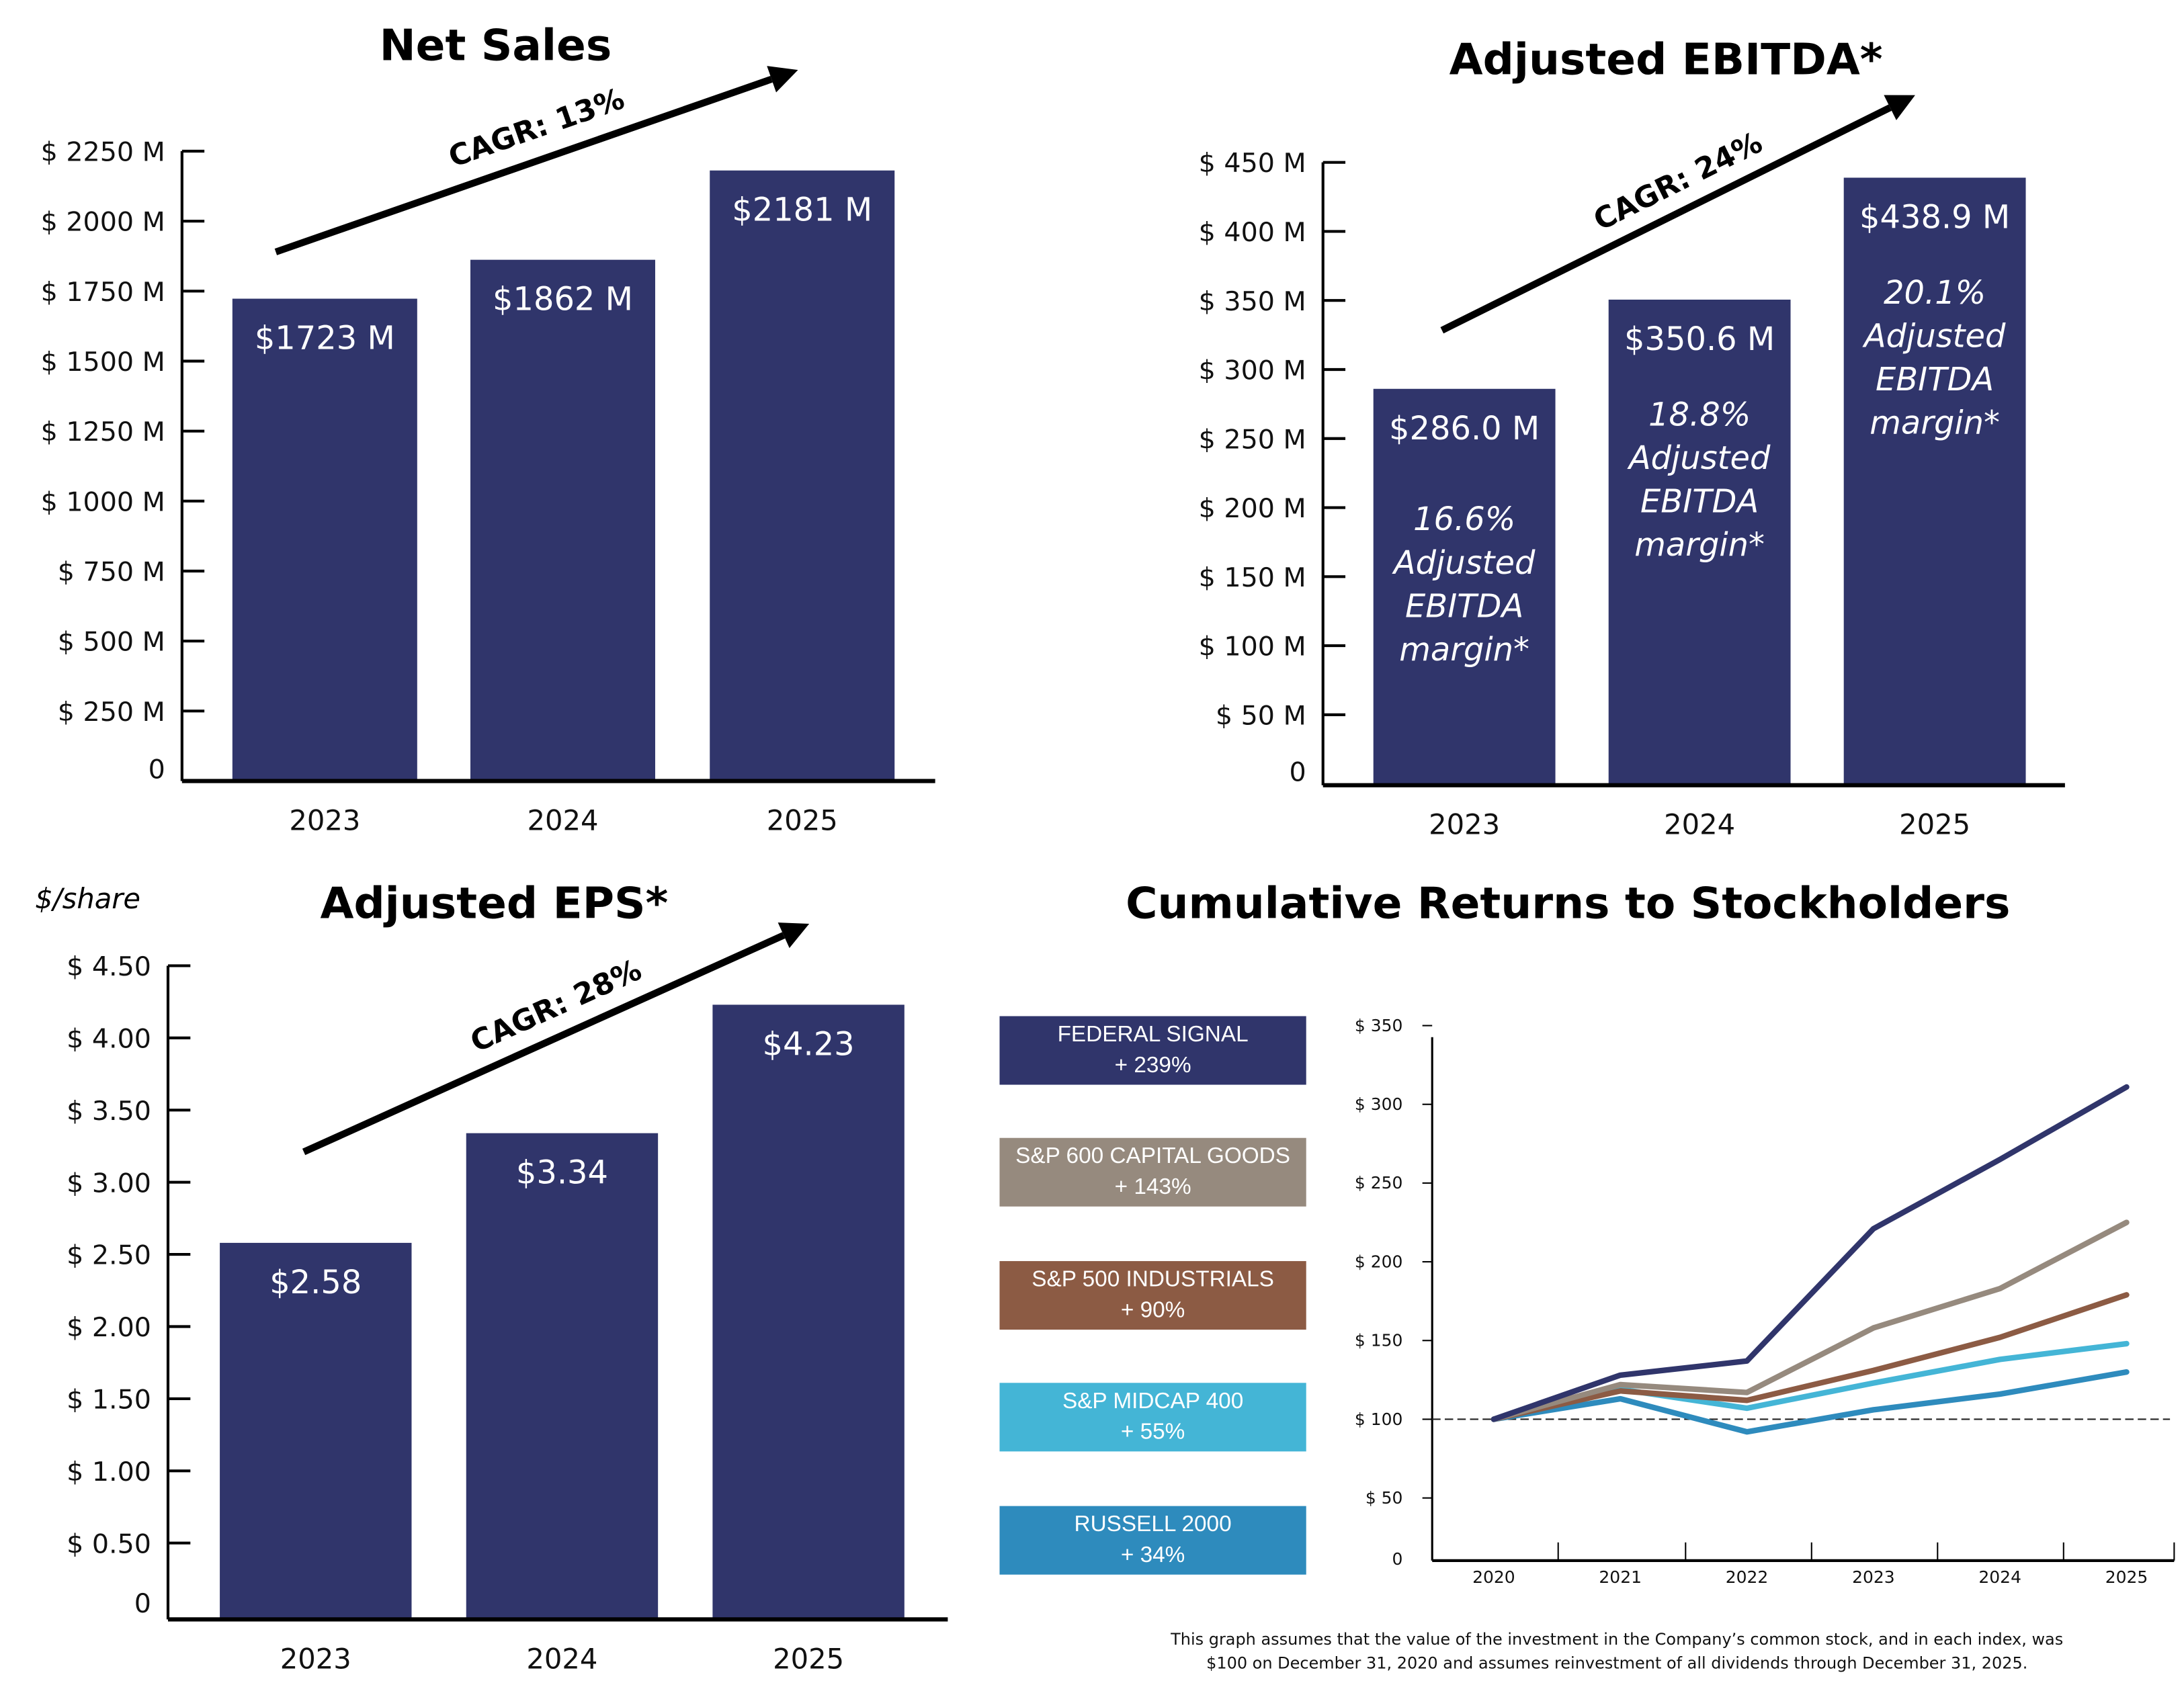 This screenshot has width=2184, height=1687. Describe the element at coordinates (103, 432) in the screenshot. I see `net-sales-y-tick-label: $ 1250 M` at that location.